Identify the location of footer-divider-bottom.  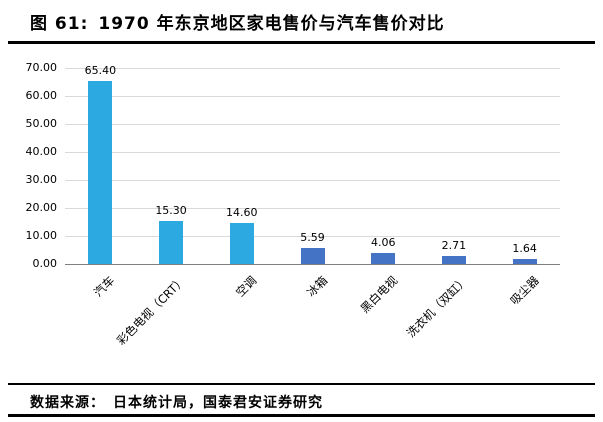
(301, 415).